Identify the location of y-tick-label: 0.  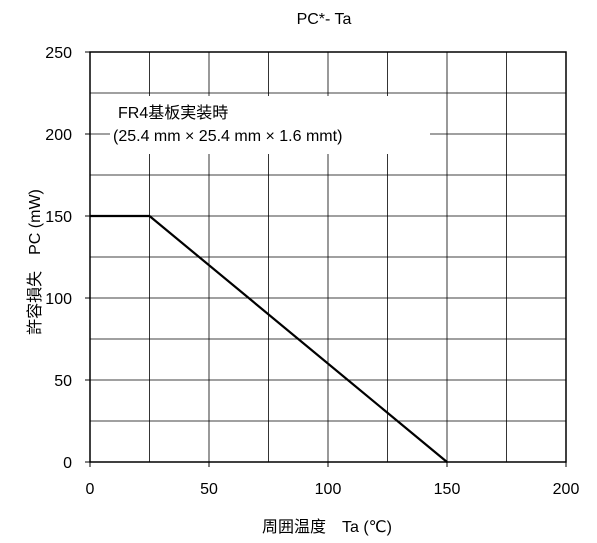
(67, 463).